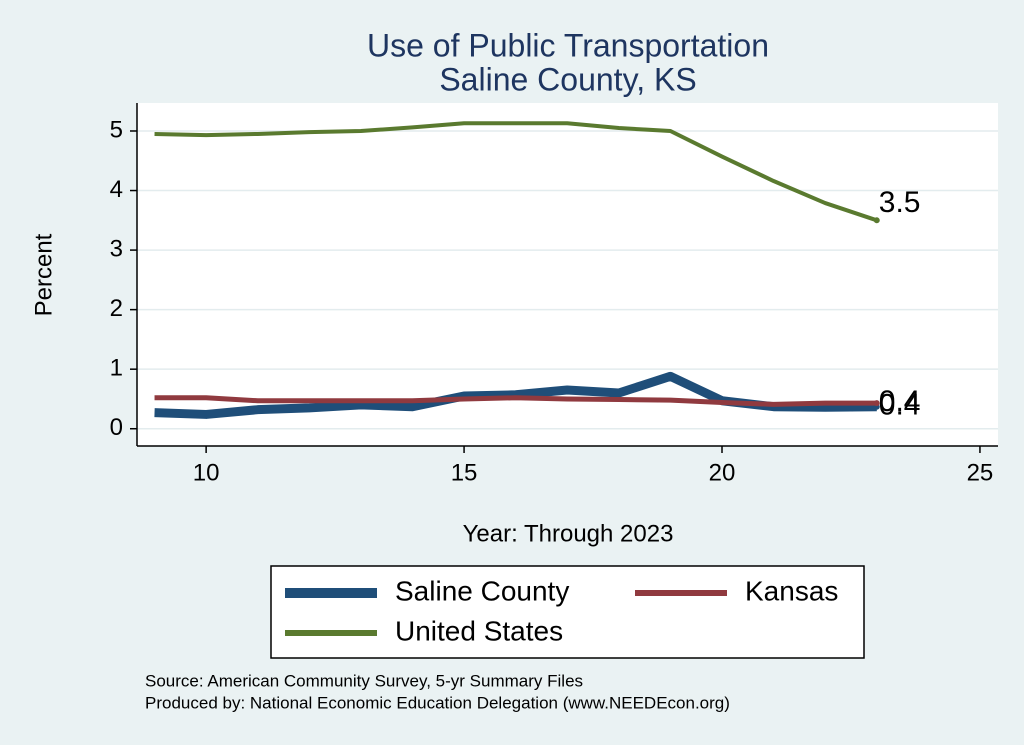 The height and width of the screenshot is (745, 1024). Describe the element at coordinates (722, 472) in the screenshot. I see `x-tick-label: 20` at that location.